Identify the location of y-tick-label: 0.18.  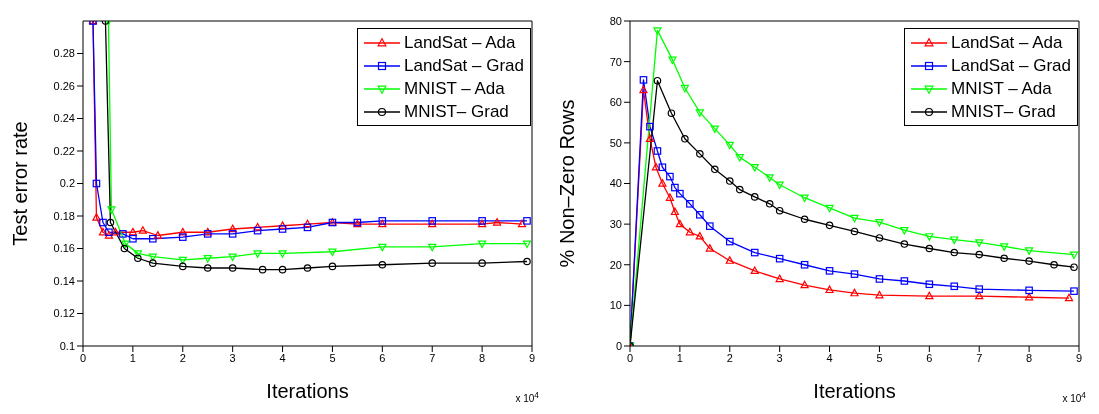
(64, 215).